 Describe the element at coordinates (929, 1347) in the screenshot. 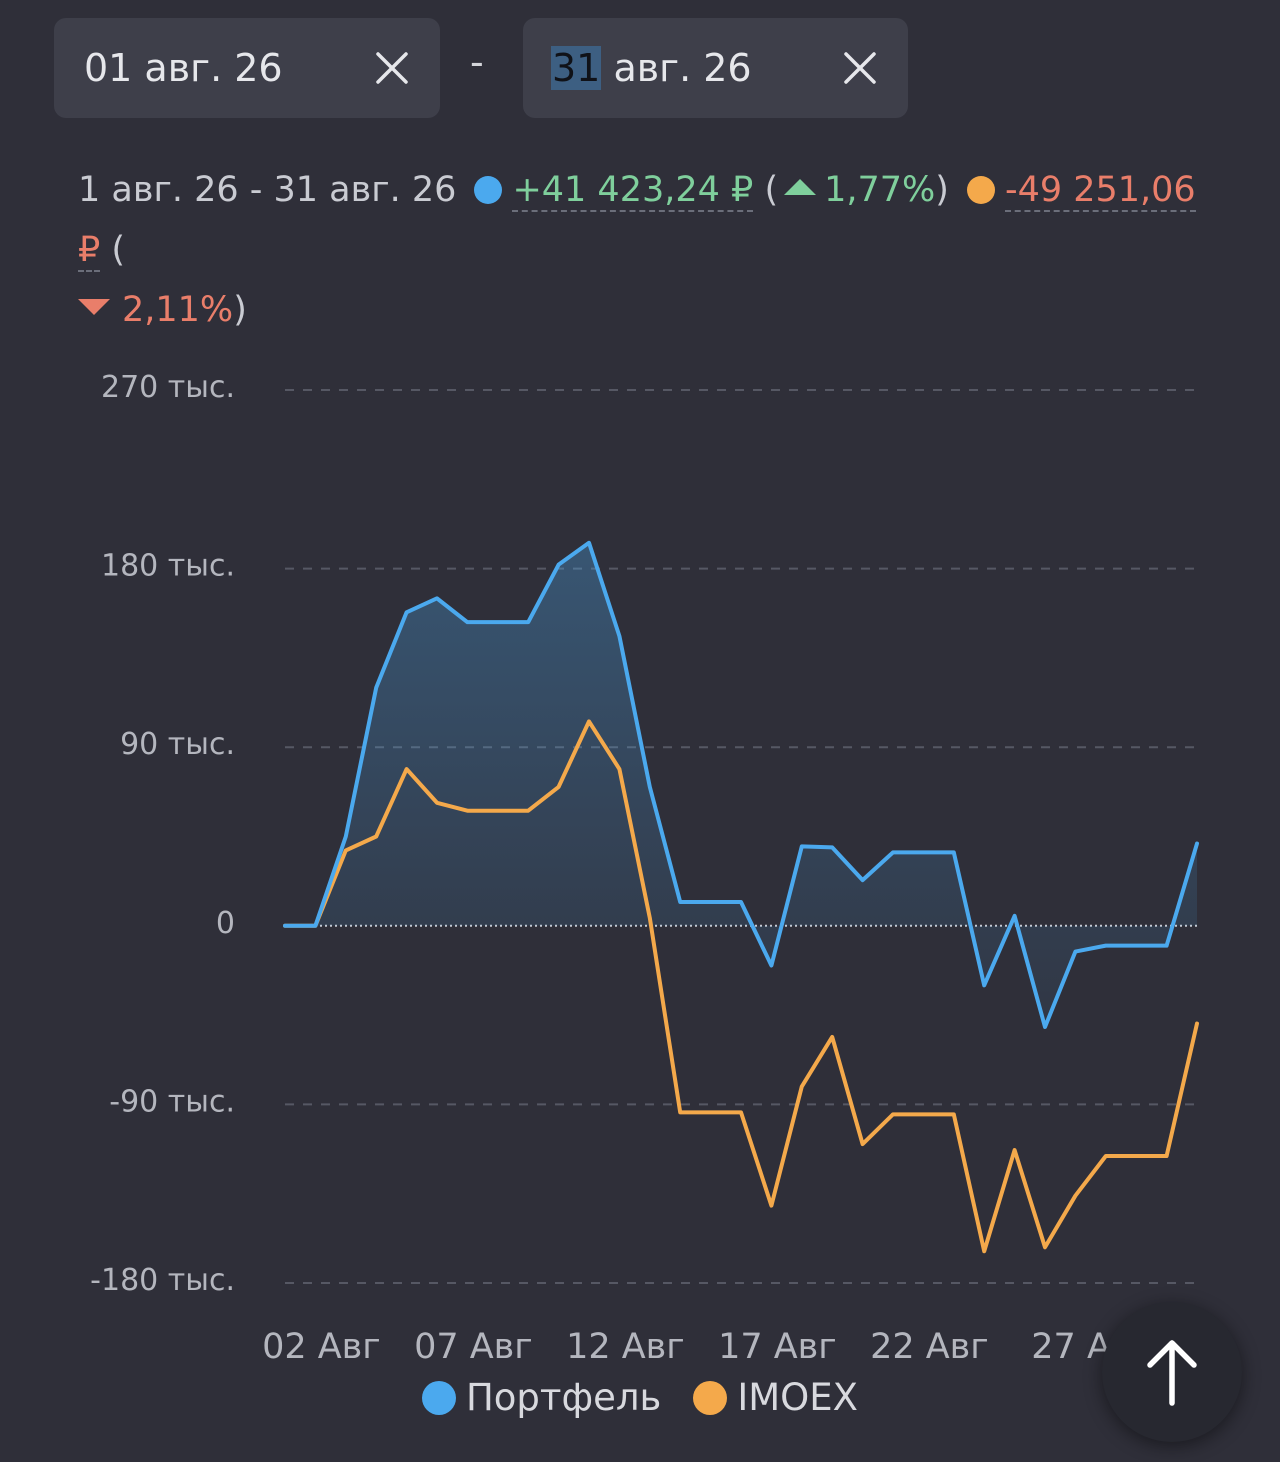

I see `x-tick-label: 22 Авг` at that location.